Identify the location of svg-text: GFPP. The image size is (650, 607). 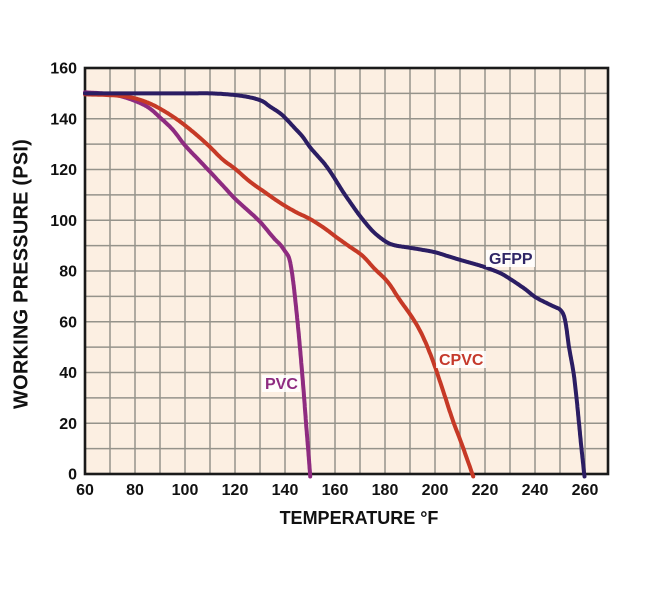
(511, 259).